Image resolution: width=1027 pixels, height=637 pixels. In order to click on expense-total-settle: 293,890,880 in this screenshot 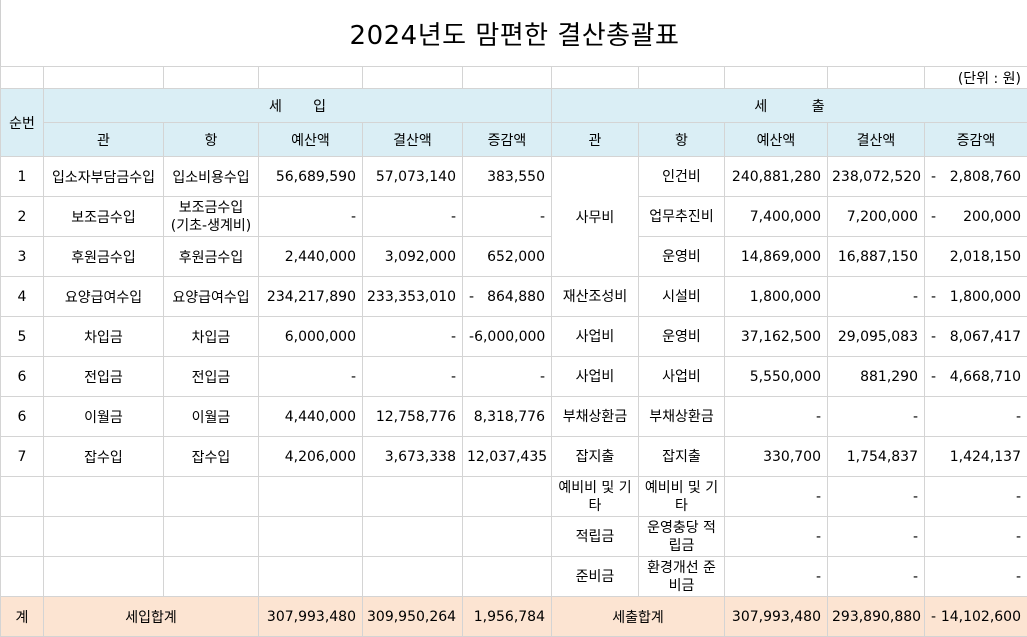, I will do `click(876, 617)`.